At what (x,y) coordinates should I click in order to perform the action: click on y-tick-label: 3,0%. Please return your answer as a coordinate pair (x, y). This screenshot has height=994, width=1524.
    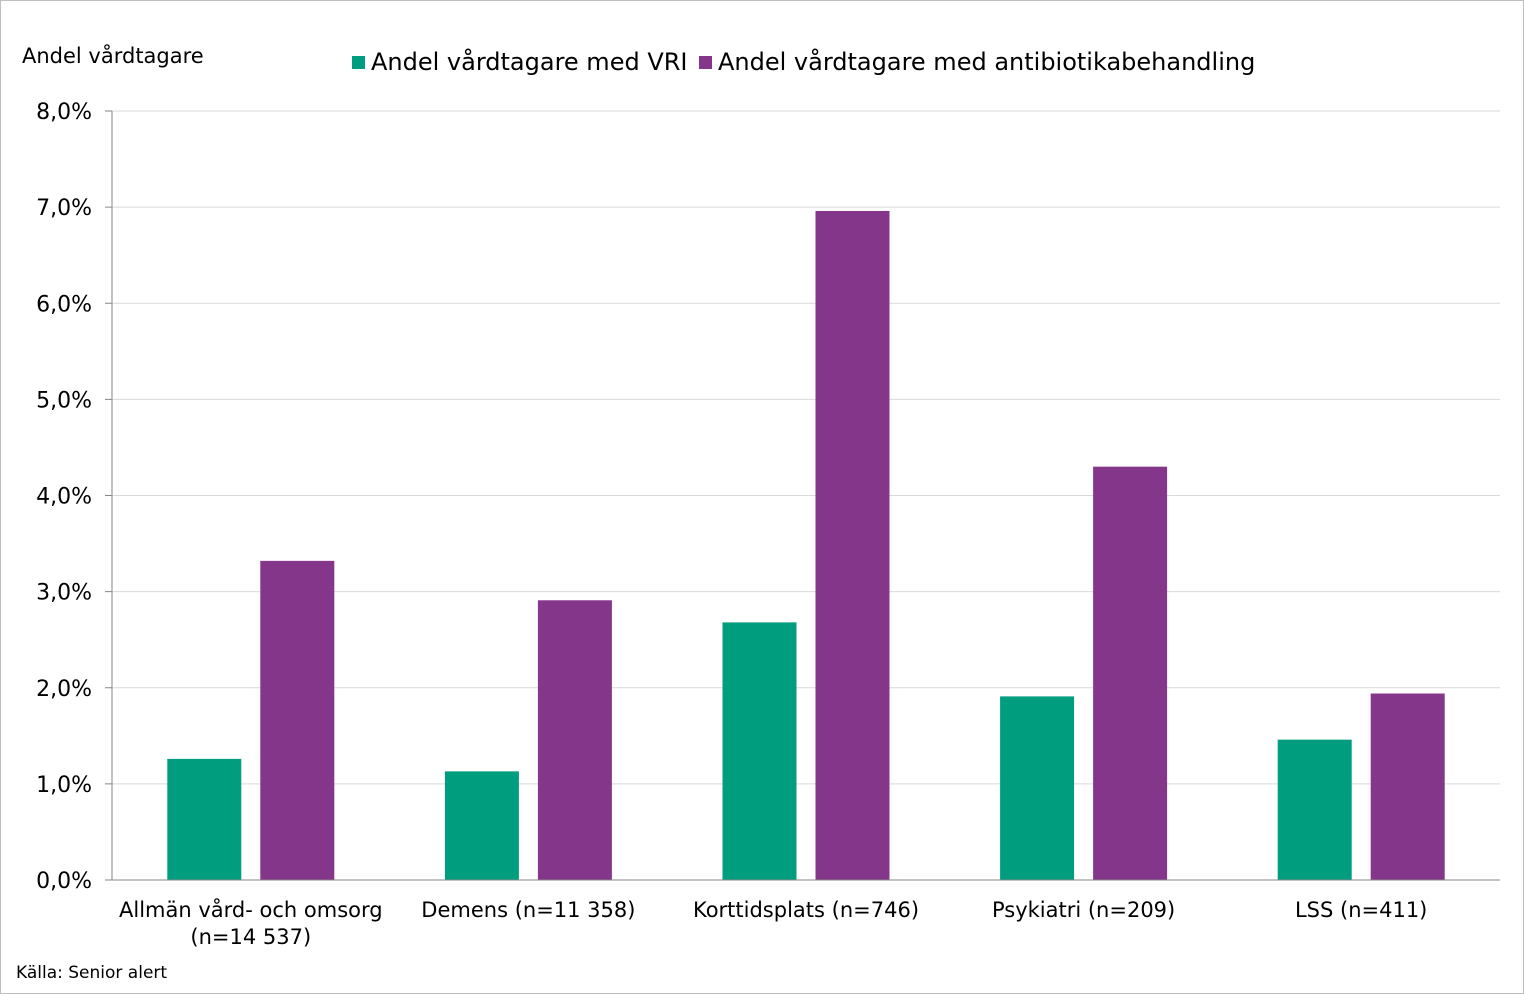
    Looking at the image, I should click on (64, 593).